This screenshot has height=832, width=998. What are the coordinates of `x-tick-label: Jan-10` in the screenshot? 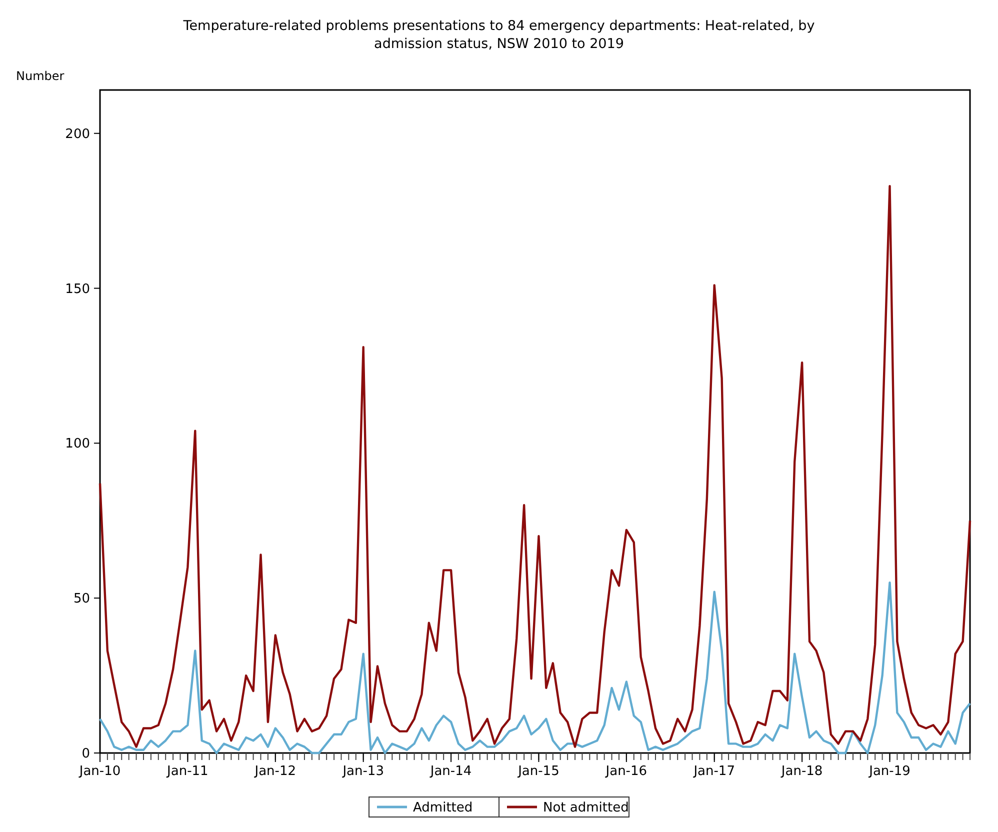 It's located at (99, 771).